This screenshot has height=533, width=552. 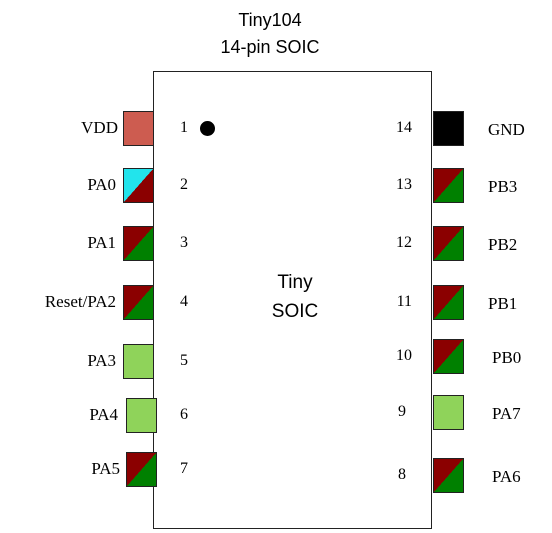 What do you see at coordinates (270, 20) in the screenshot?
I see `chip-title: Tiny104` at bounding box center [270, 20].